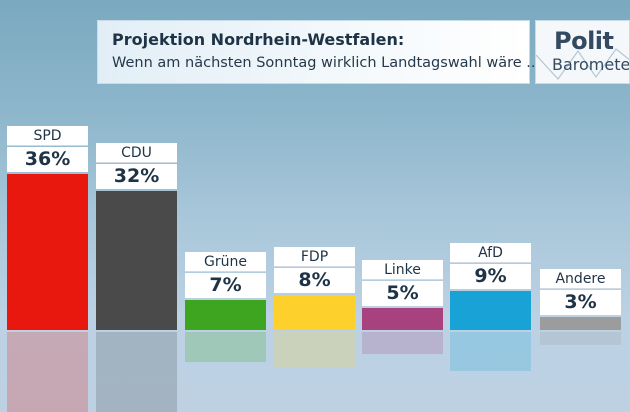  Describe the element at coordinates (490, 310) in the screenshot. I see `bar-afd` at that location.